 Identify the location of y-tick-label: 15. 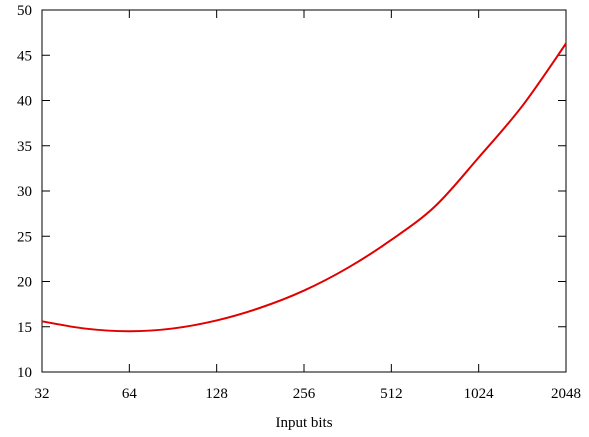
(24, 328).